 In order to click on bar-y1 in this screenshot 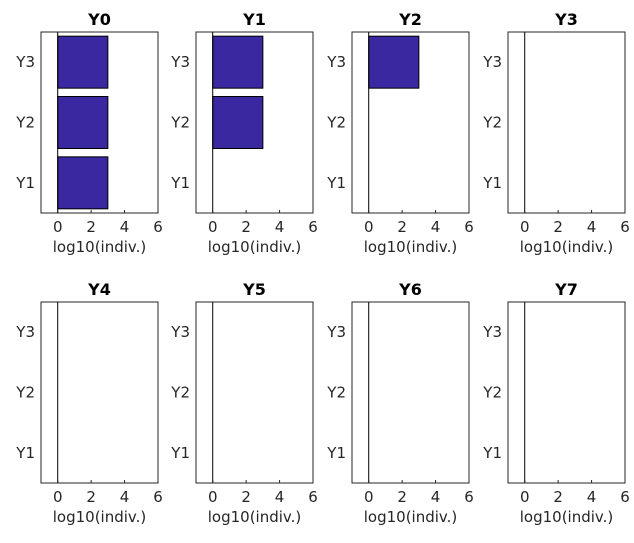, I will do `click(83, 183)`.